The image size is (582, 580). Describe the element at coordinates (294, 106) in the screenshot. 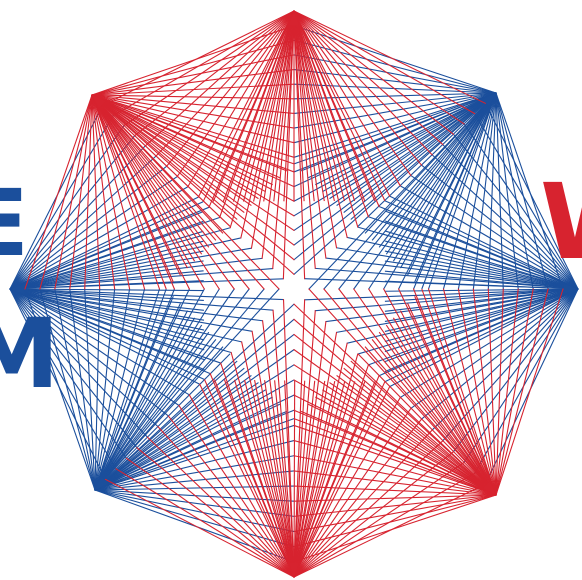

I see `petal-top-envelope` at that location.